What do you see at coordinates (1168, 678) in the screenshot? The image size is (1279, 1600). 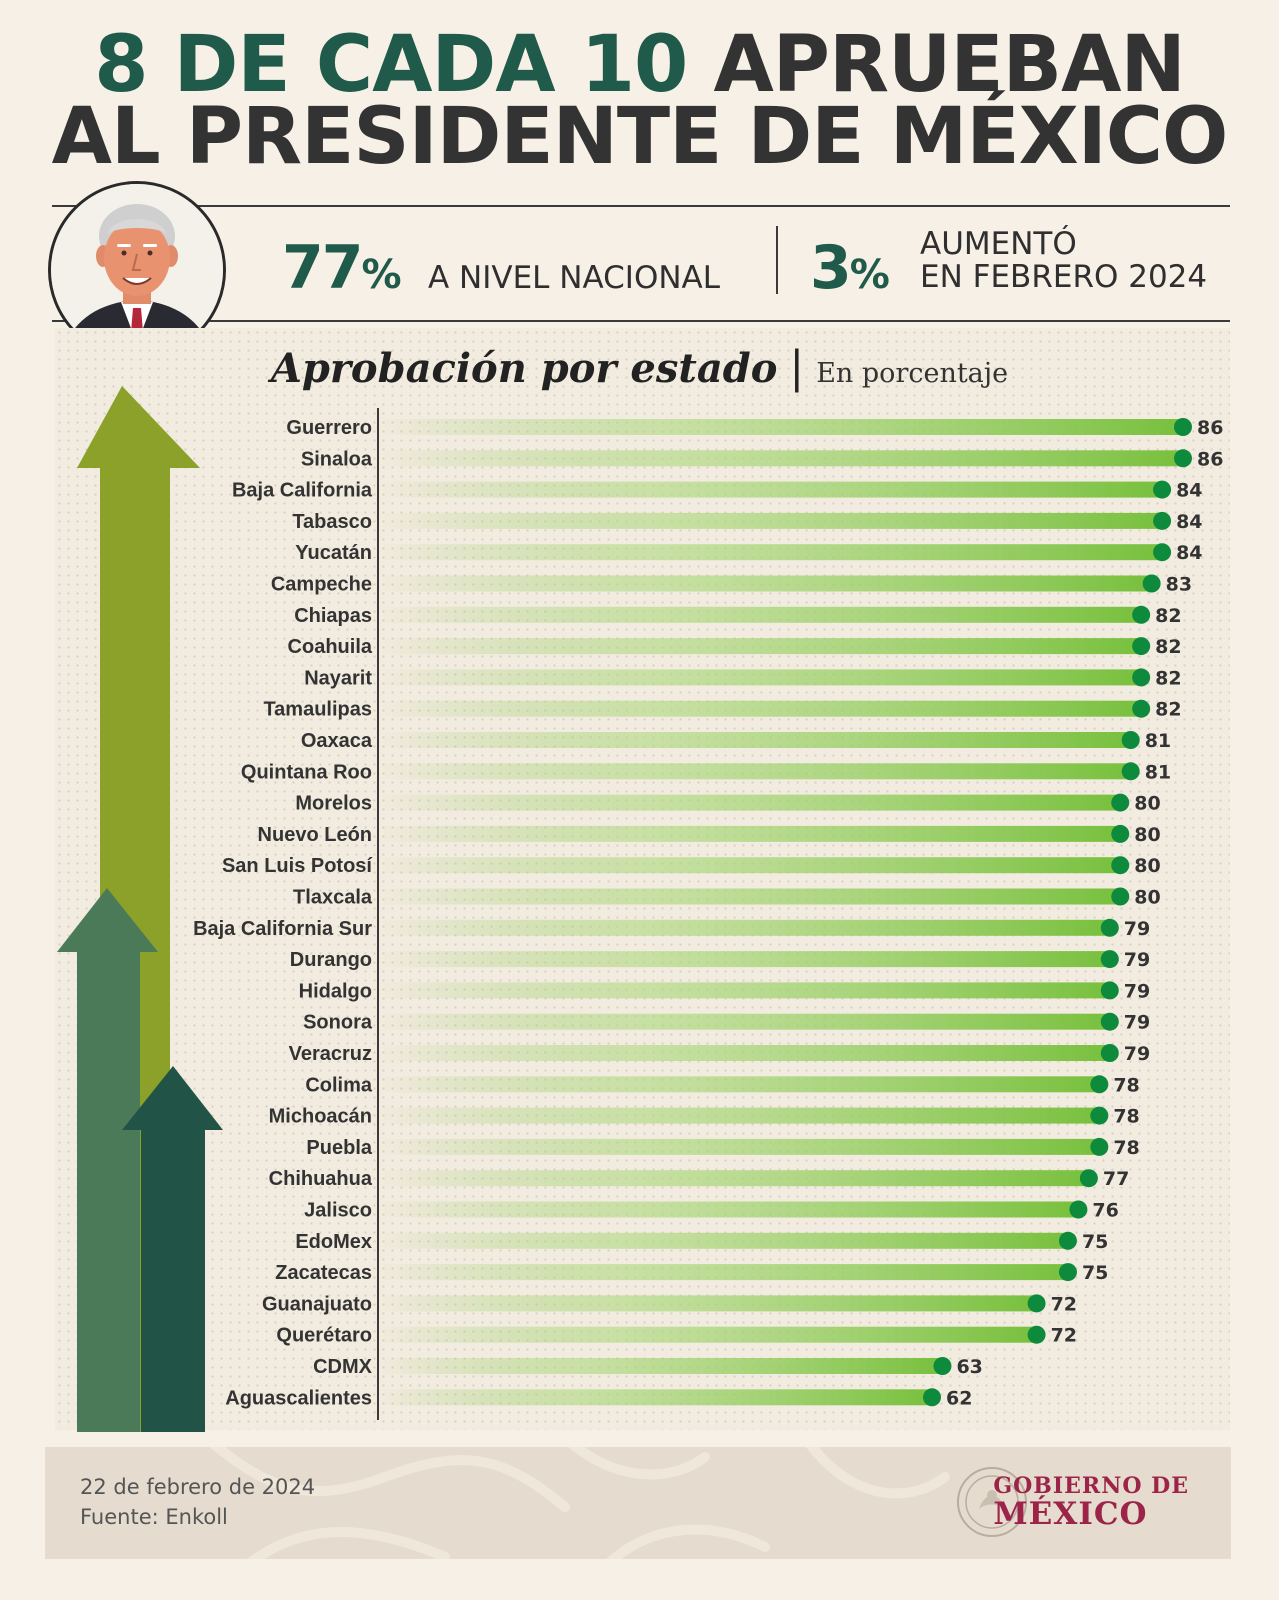 I see `value-label-8: 82` at bounding box center [1168, 678].